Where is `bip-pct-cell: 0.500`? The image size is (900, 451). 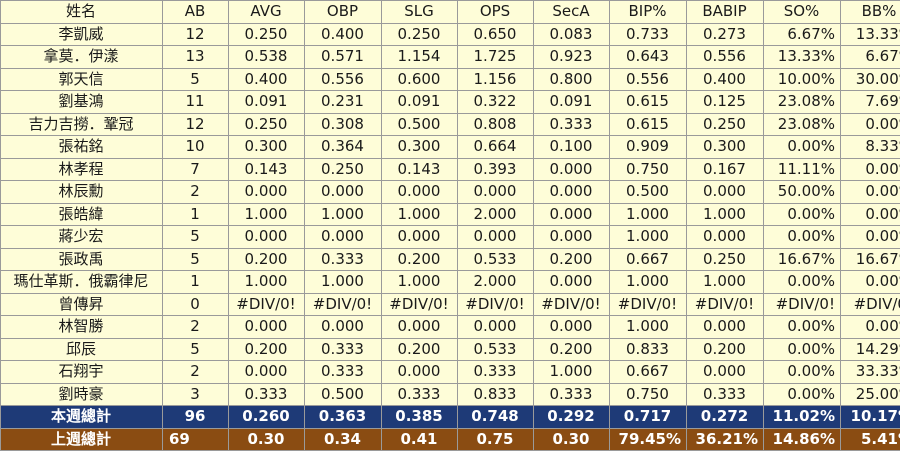 bip-pct-cell: 0.500 is located at coordinates (648, 192).